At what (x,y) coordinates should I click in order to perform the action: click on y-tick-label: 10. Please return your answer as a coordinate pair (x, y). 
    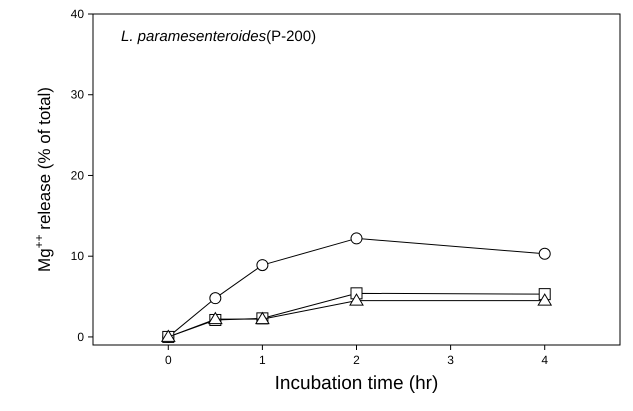
    Looking at the image, I should click on (77, 256).